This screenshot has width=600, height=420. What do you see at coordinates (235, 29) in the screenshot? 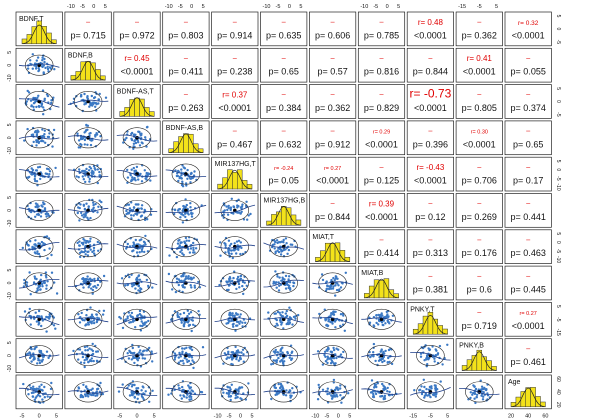
I see `cell-r0-c4: p= 0.914` at bounding box center [235, 29].